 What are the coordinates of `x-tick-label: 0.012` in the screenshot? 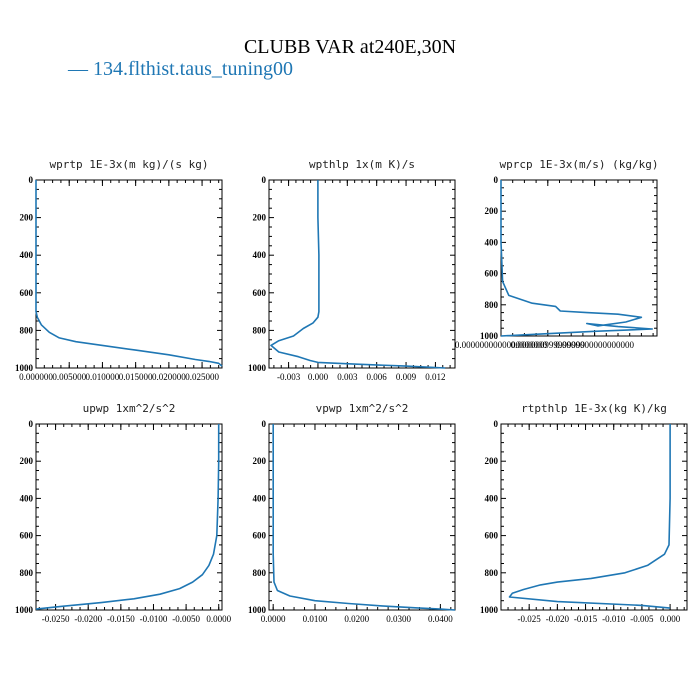 It's located at (435, 377).